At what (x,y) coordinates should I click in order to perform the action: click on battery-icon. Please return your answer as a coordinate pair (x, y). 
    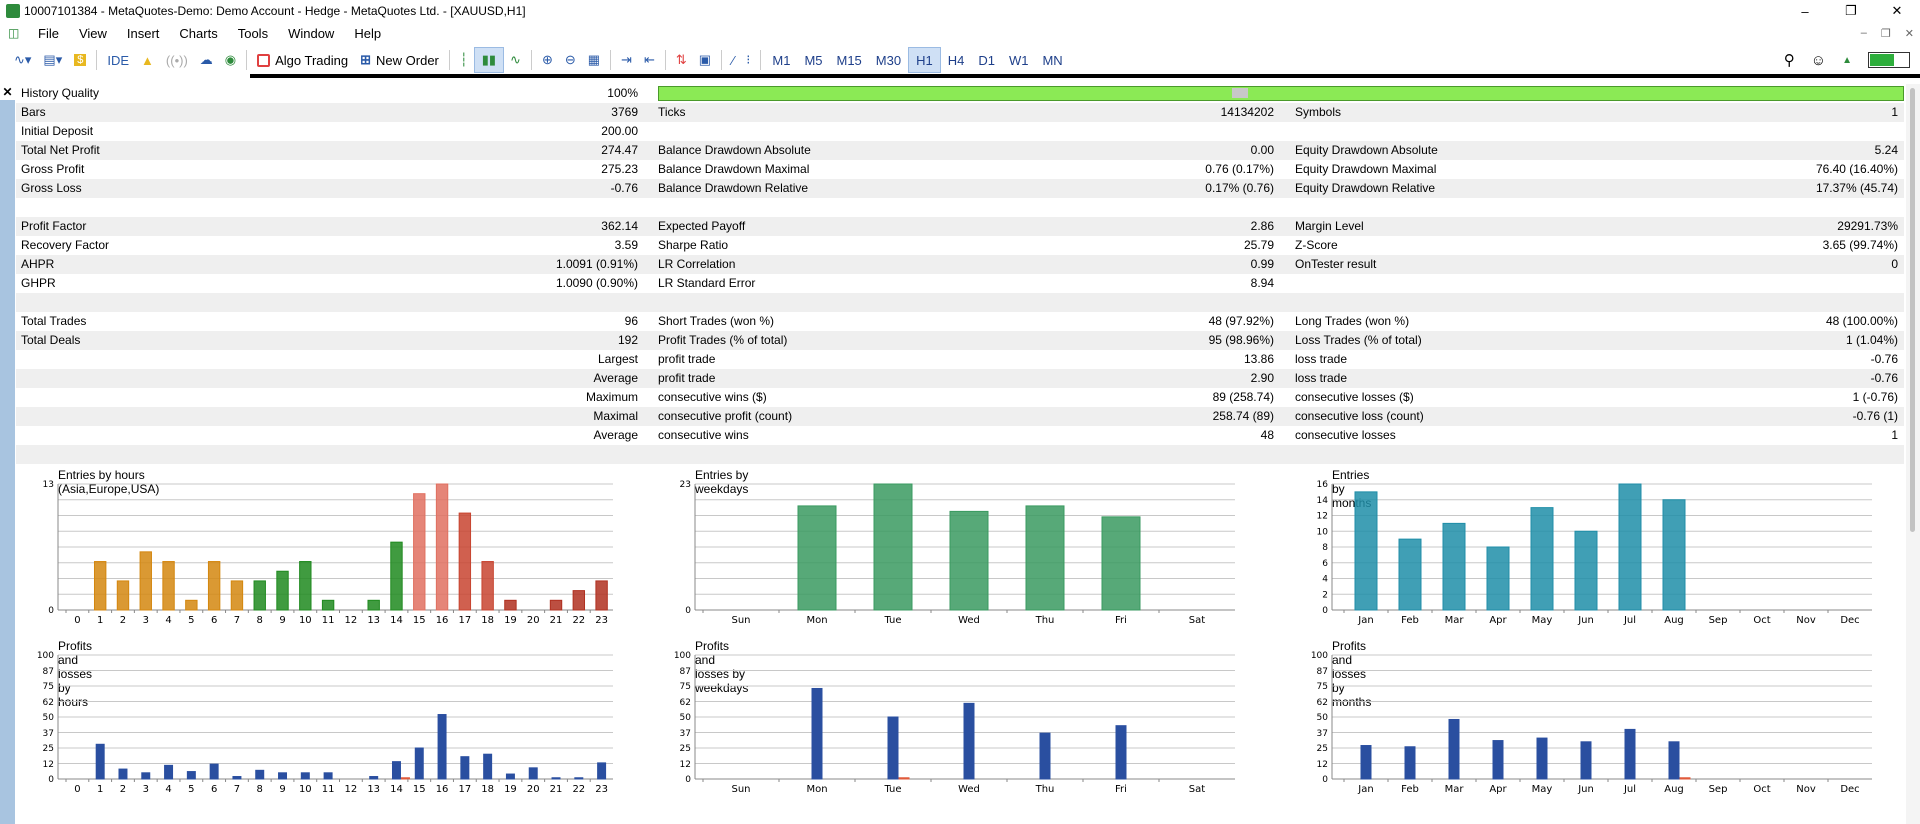
    Looking at the image, I should click on (1889, 60).